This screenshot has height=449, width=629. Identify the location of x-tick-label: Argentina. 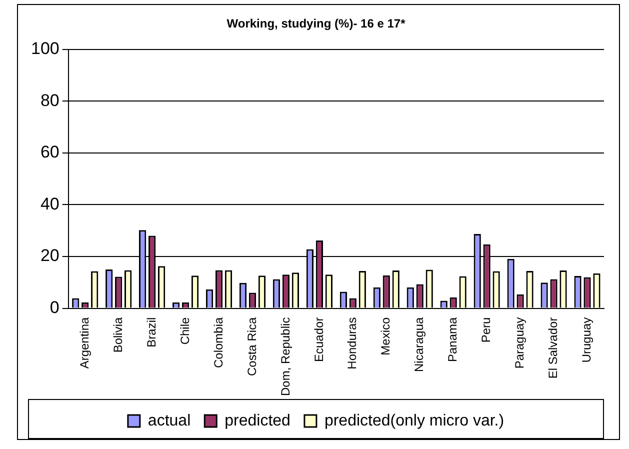
(84, 342).